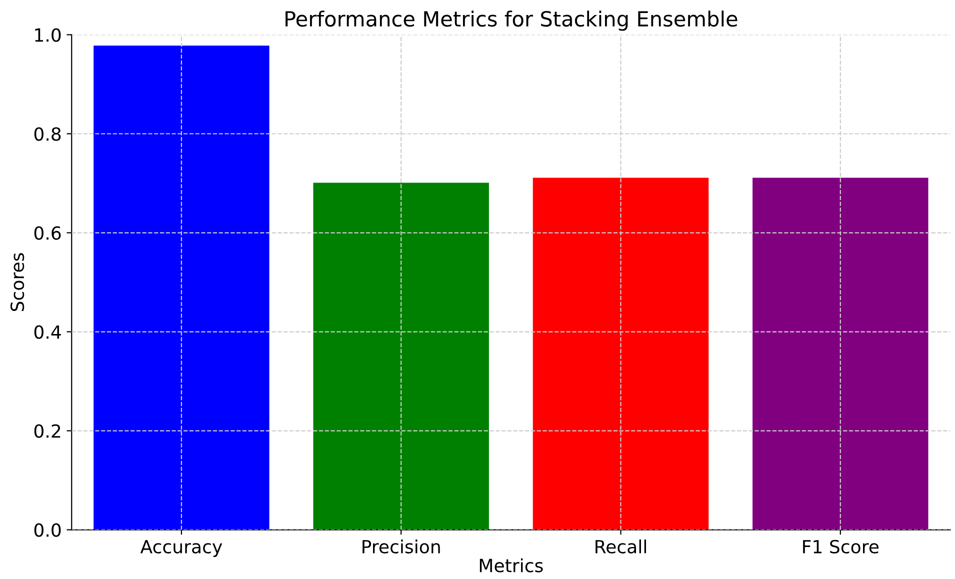 Image resolution: width=955 pixels, height=579 pixels. Describe the element at coordinates (47, 134) in the screenshot. I see `y-tick-label: 0.8` at that location.